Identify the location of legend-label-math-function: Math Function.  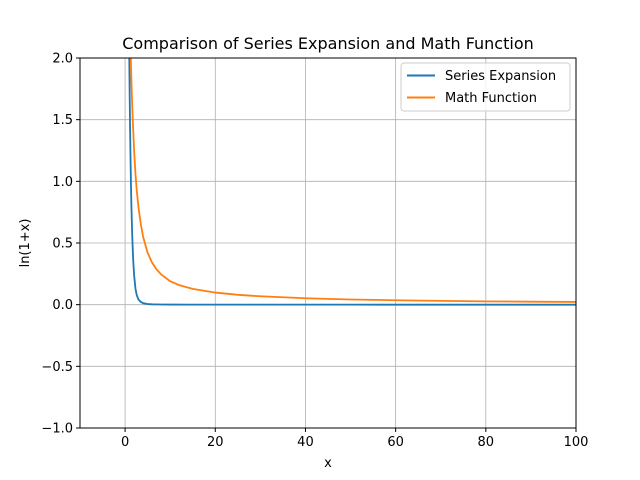
(491, 98).